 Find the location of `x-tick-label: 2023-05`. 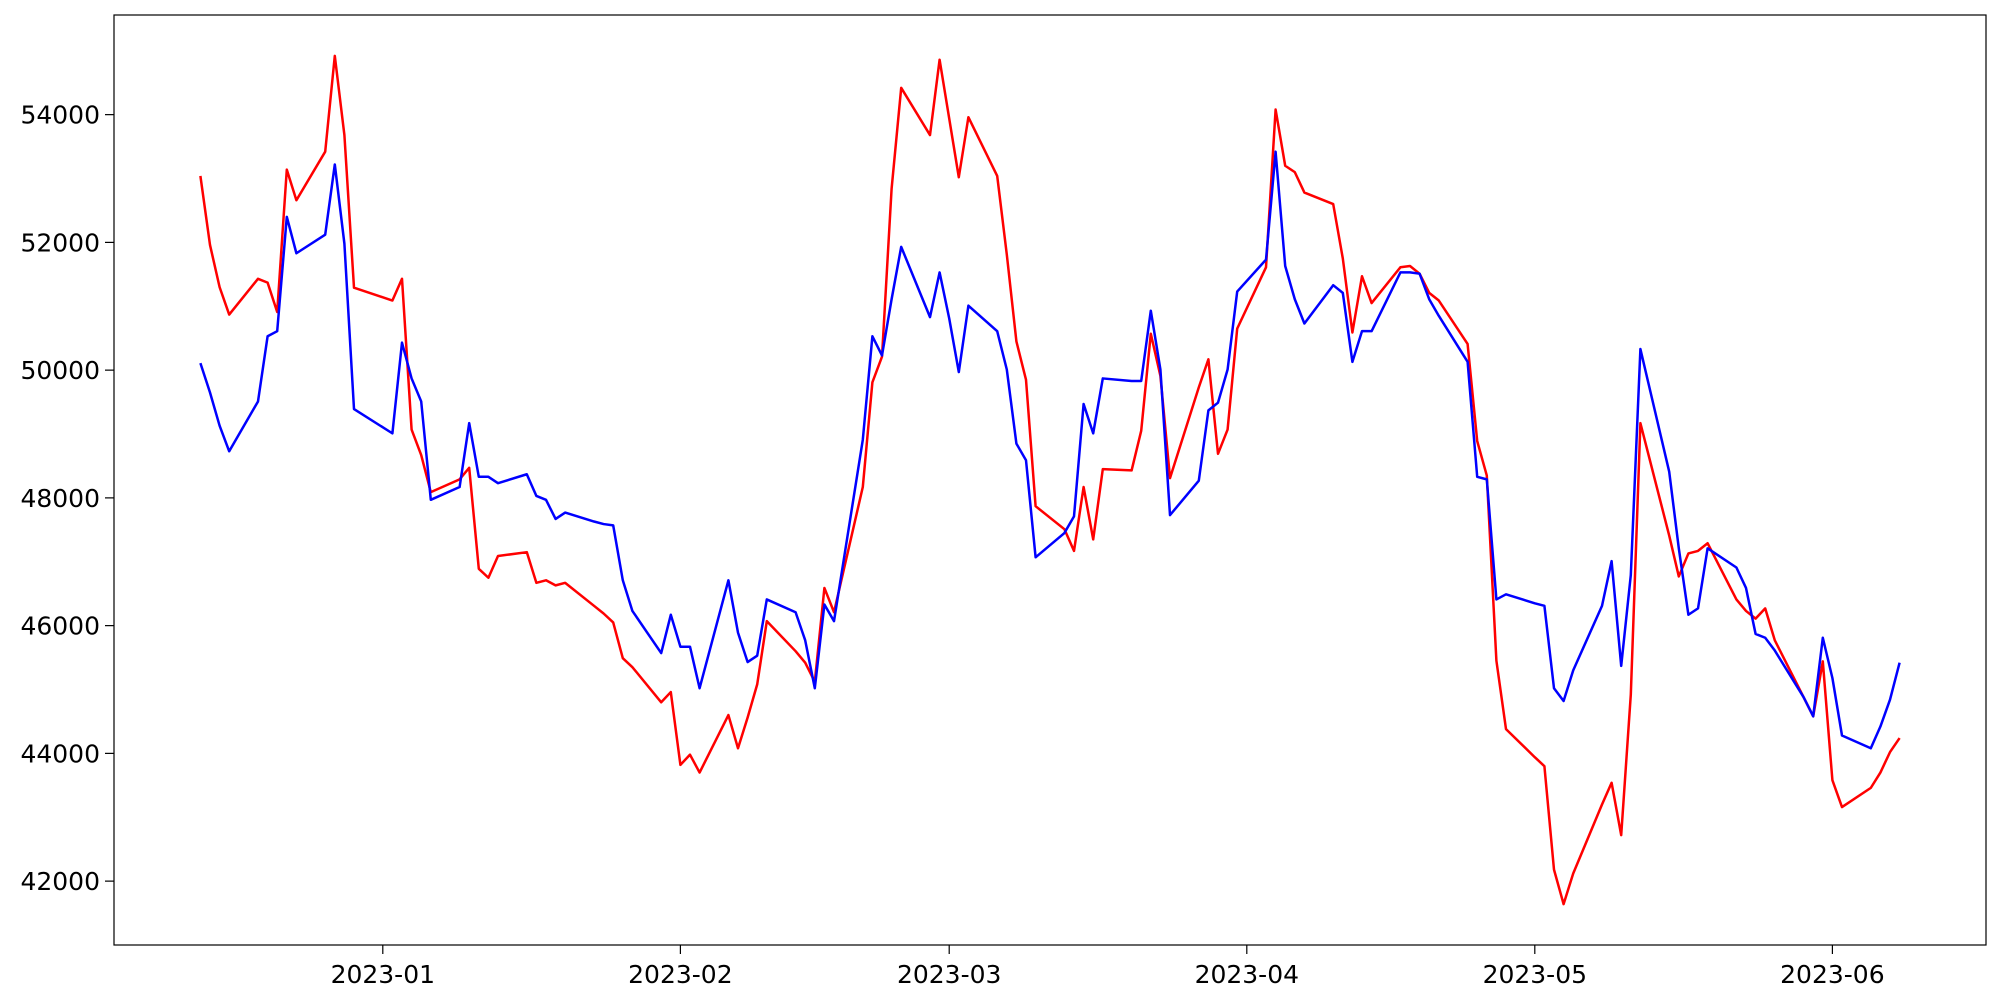

x-tick-label: 2023-05 is located at coordinates (1535, 974).